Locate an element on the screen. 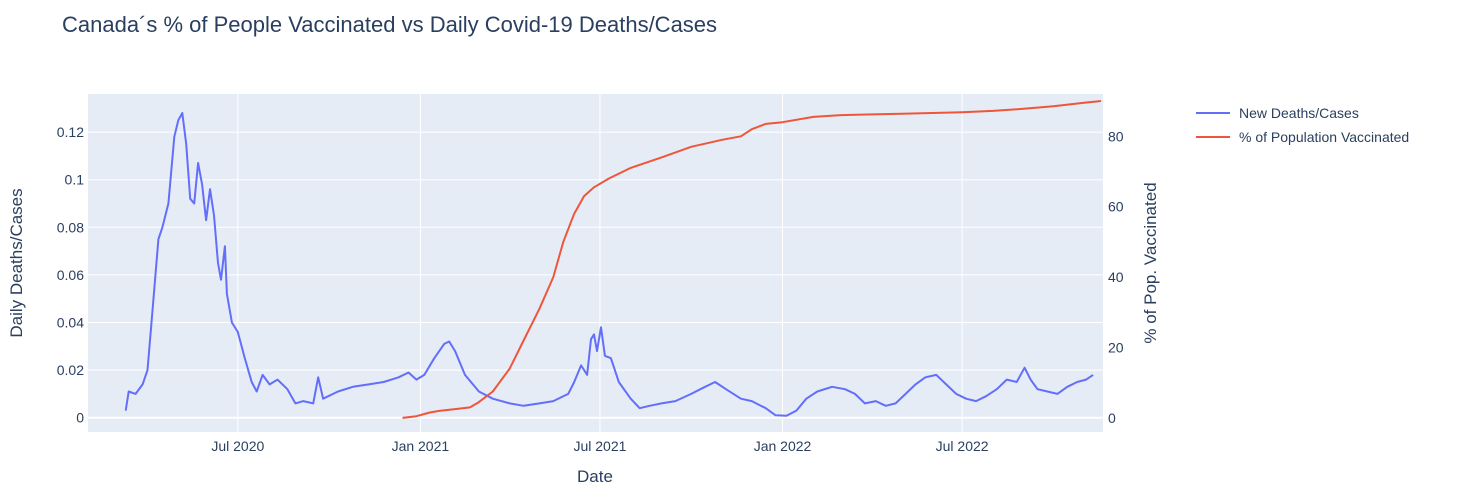 This screenshot has height=496, width=1457. y2-tick-label: 40 is located at coordinates (1116, 277).